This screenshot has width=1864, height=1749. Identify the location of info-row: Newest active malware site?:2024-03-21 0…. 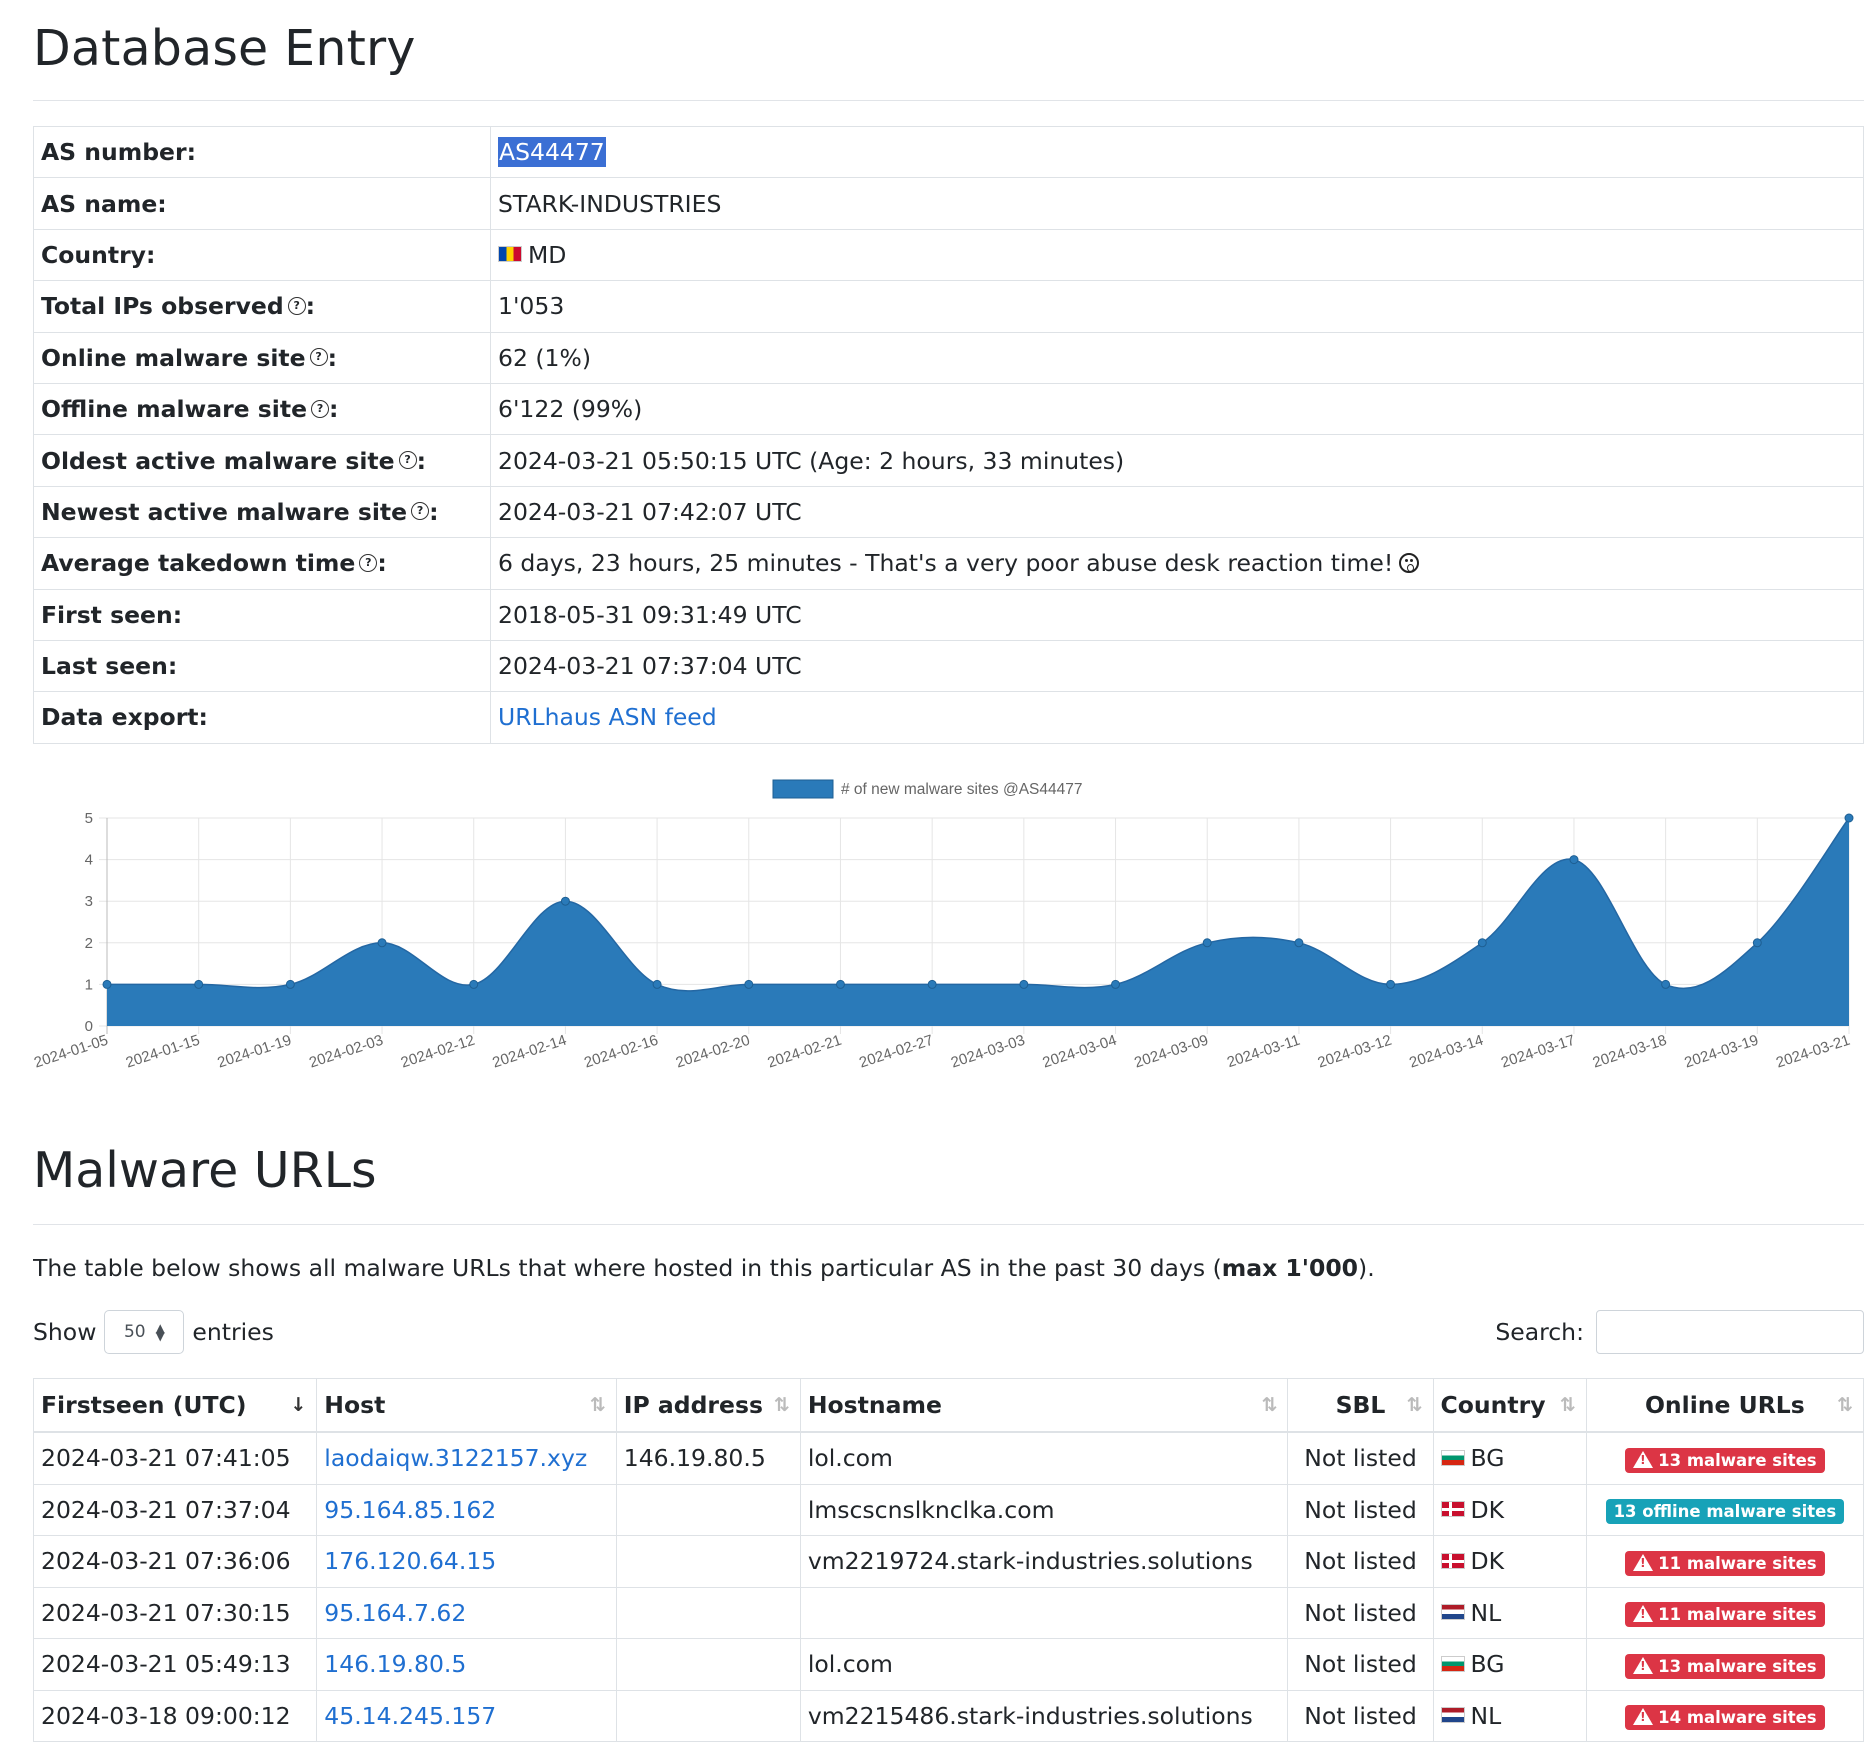
(948, 512).